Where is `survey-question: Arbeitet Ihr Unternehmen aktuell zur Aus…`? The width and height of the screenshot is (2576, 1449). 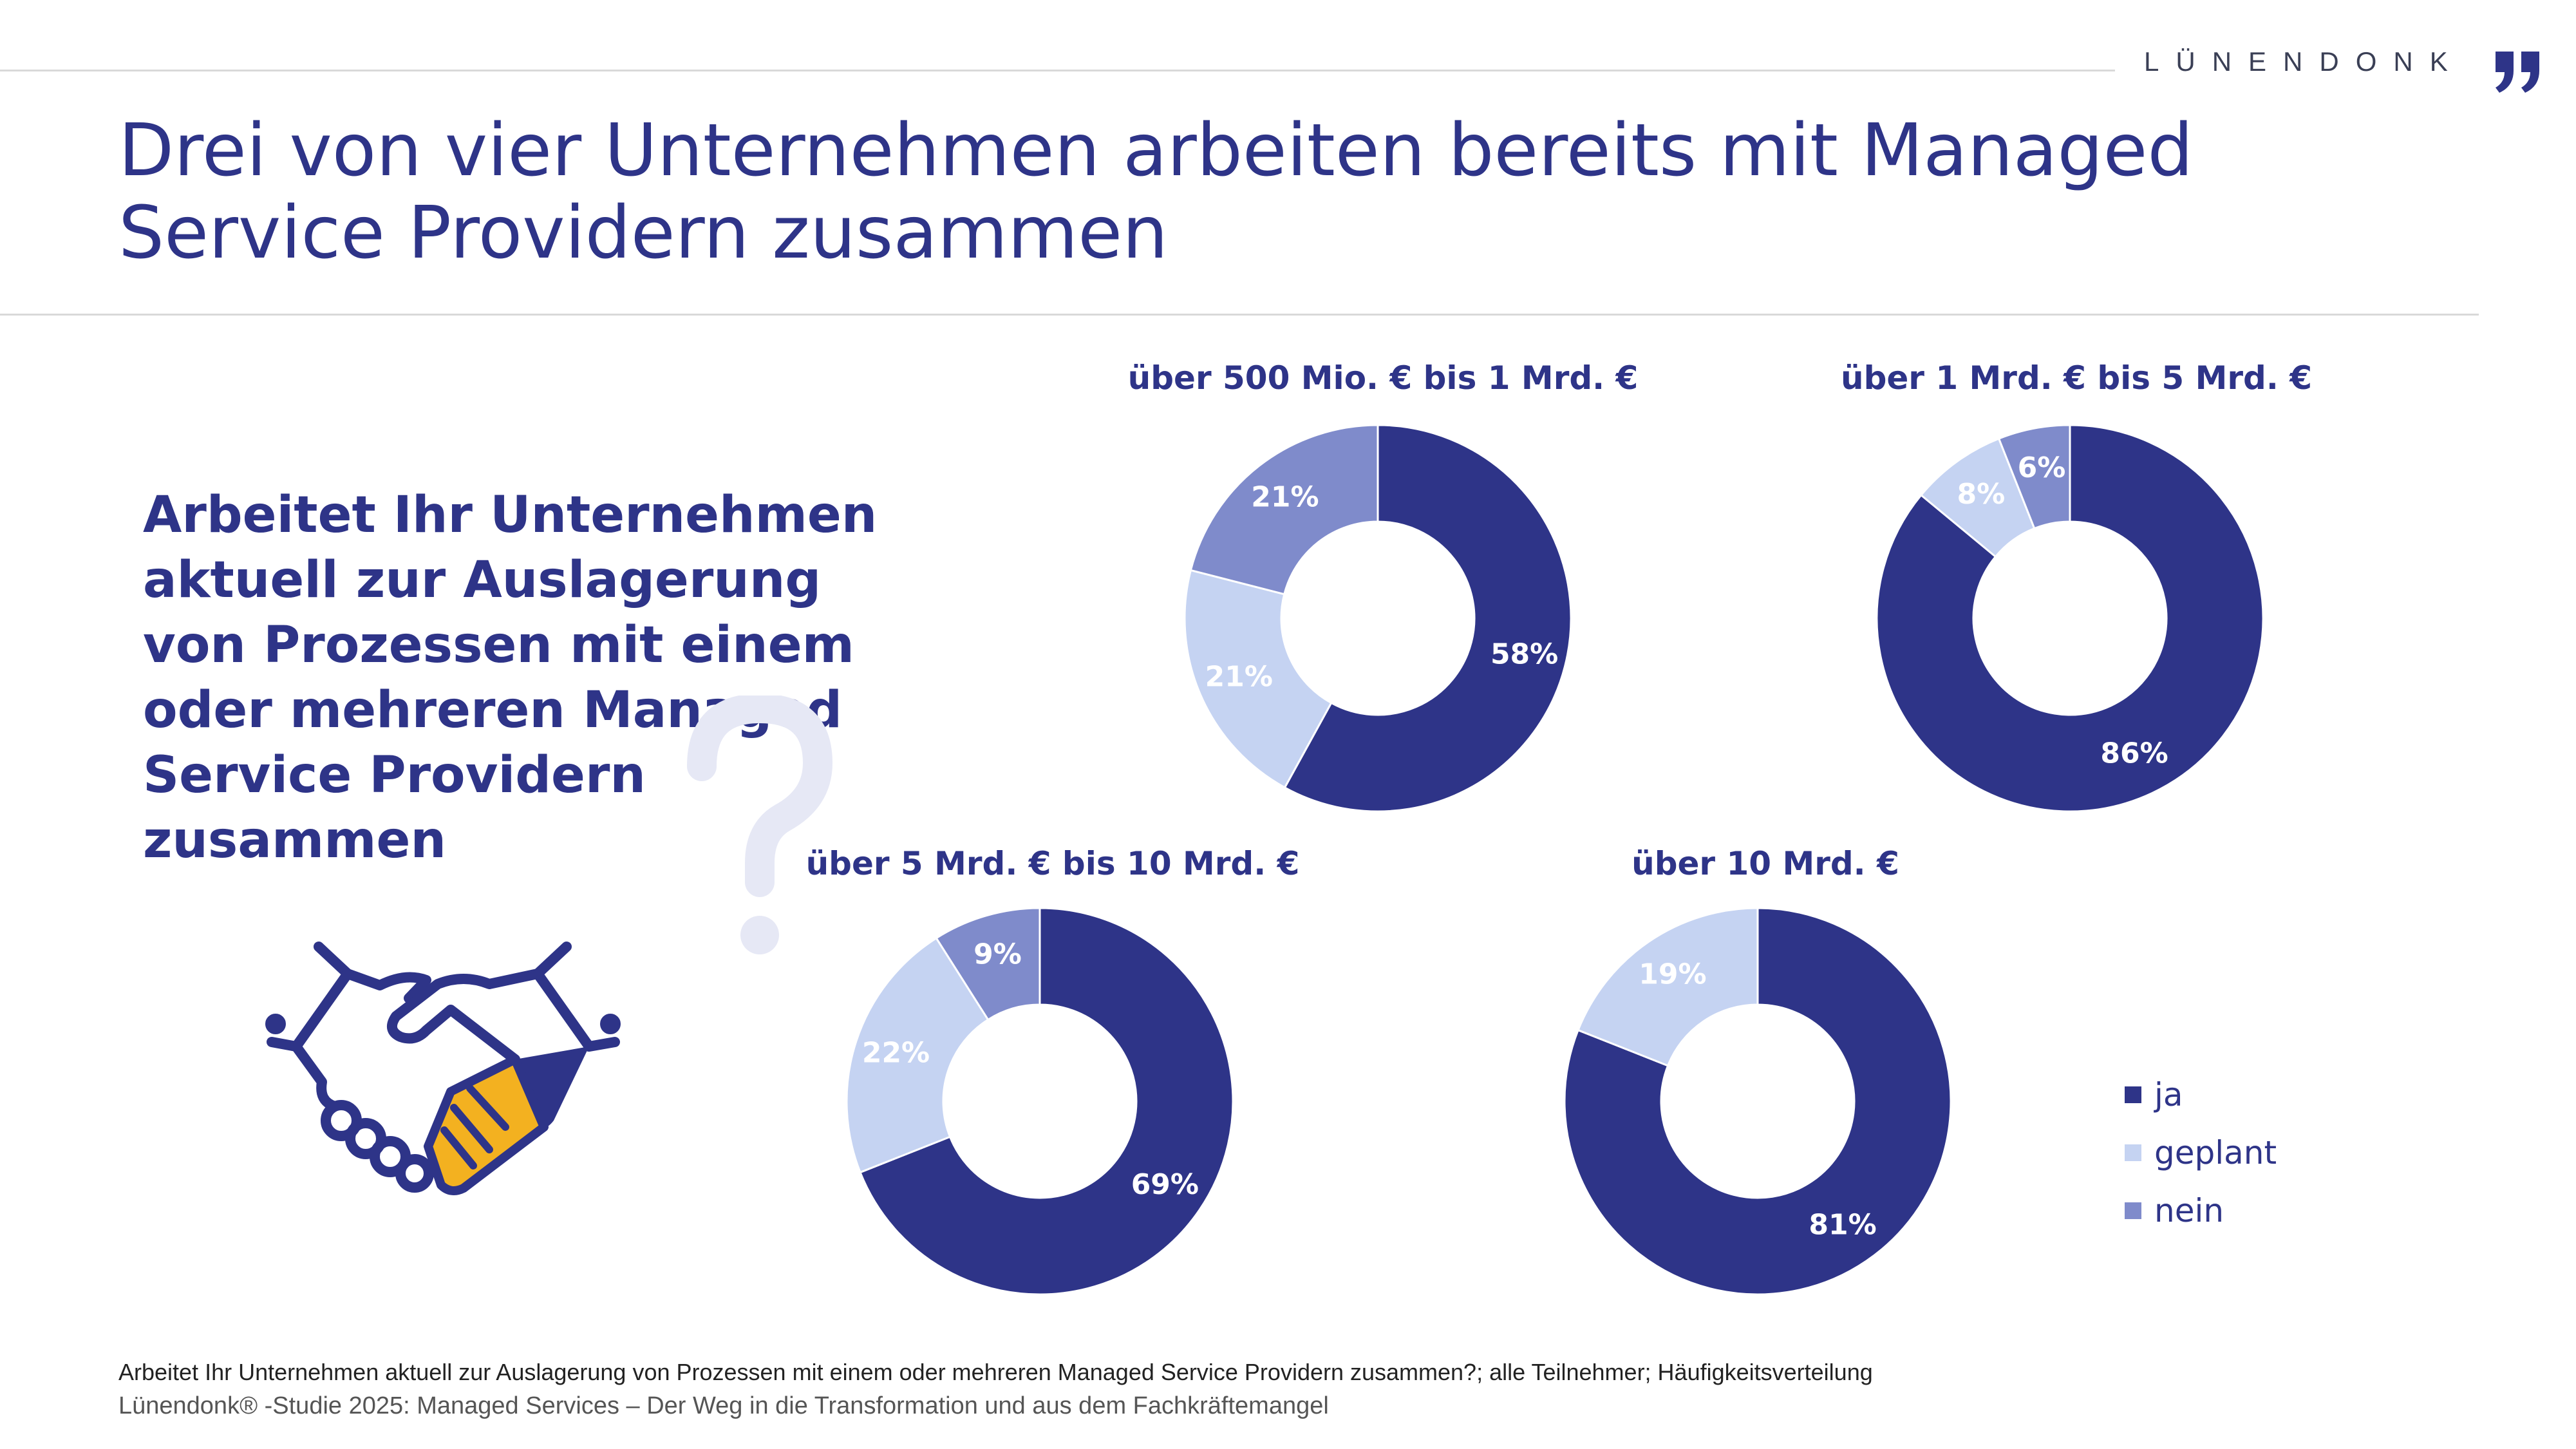 survey-question: Arbeitet Ihr Unternehmen aktuell zur Aus… is located at coordinates (510, 678).